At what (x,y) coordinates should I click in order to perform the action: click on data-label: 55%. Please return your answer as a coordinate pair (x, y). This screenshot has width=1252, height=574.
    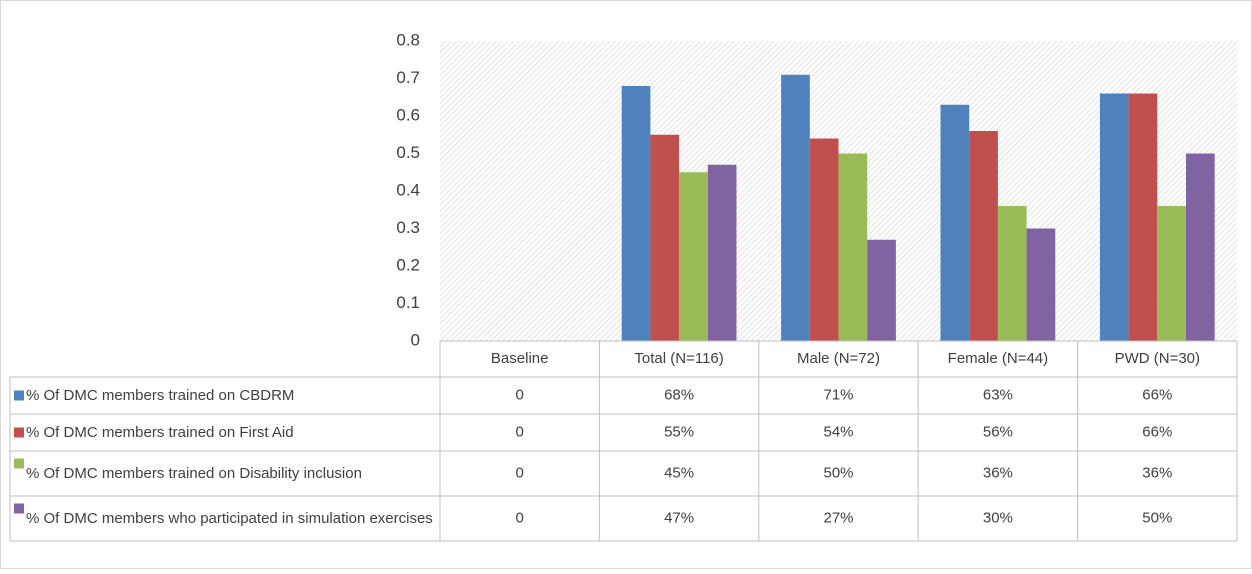
    Looking at the image, I should click on (679, 431).